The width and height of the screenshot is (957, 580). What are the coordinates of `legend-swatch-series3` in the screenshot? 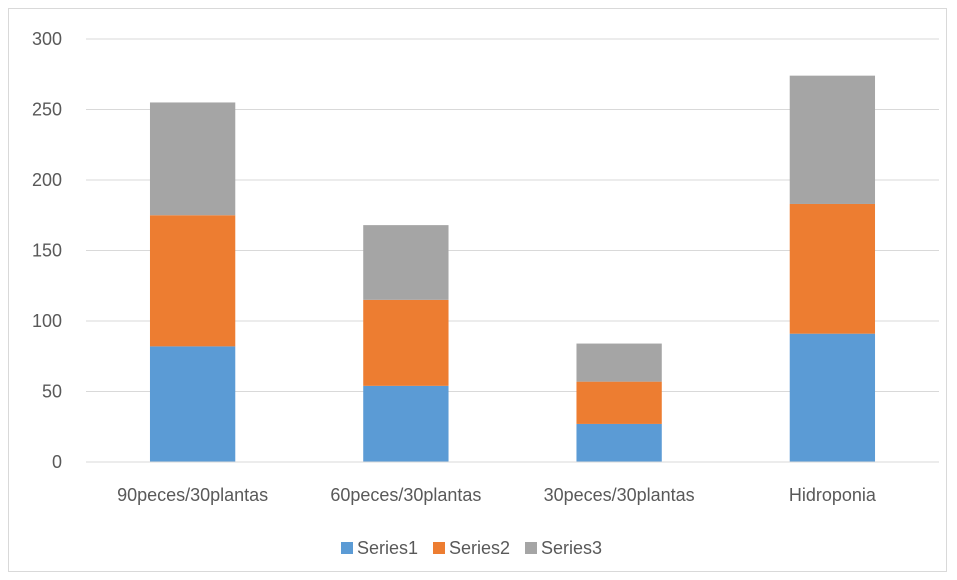 It's located at (531, 548).